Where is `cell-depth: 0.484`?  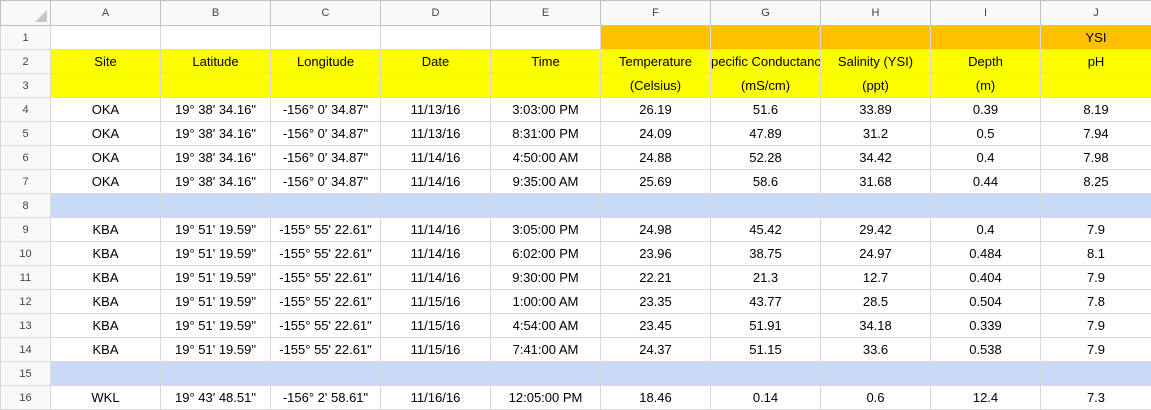 cell-depth: 0.484 is located at coordinates (986, 254).